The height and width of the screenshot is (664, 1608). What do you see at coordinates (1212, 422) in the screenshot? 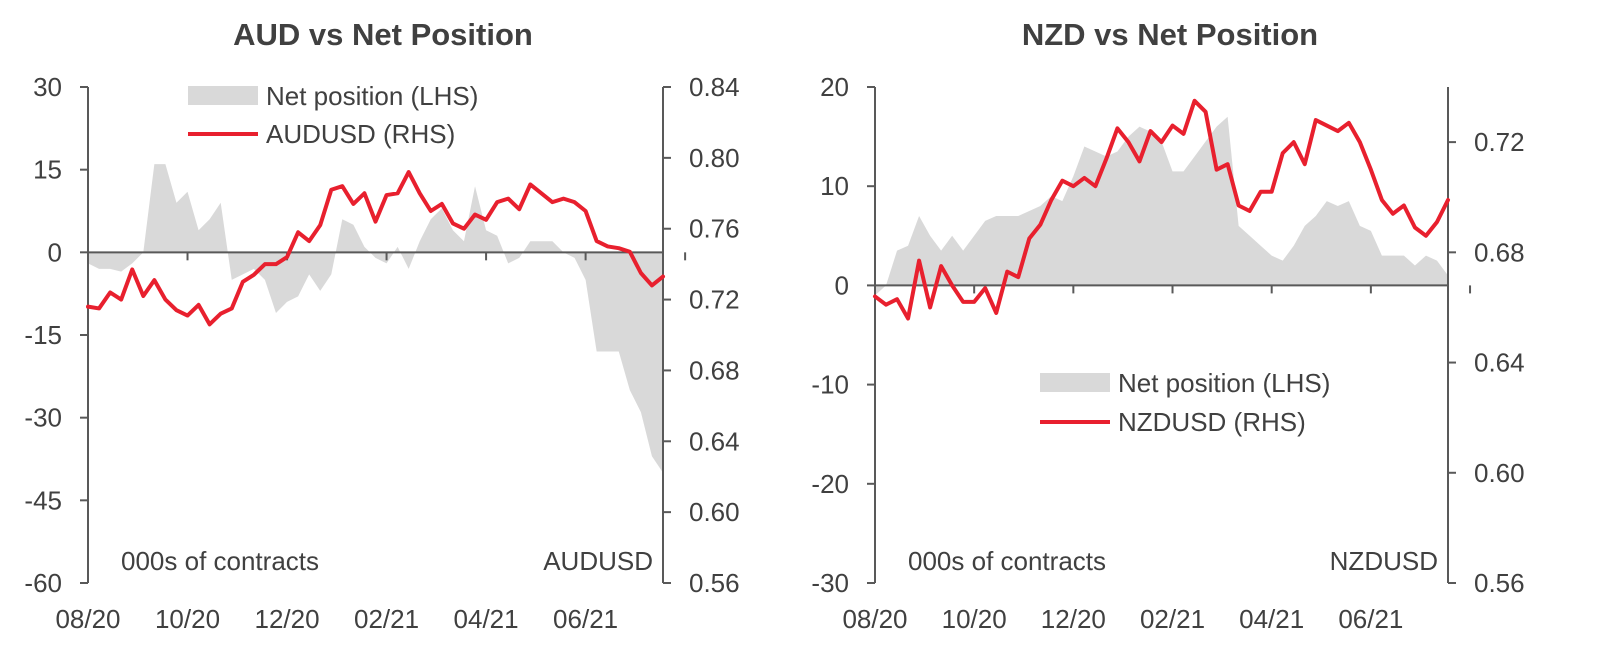
I see `legend-label-fx-rate: NZDUSD (RHS)` at bounding box center [1212, 422].